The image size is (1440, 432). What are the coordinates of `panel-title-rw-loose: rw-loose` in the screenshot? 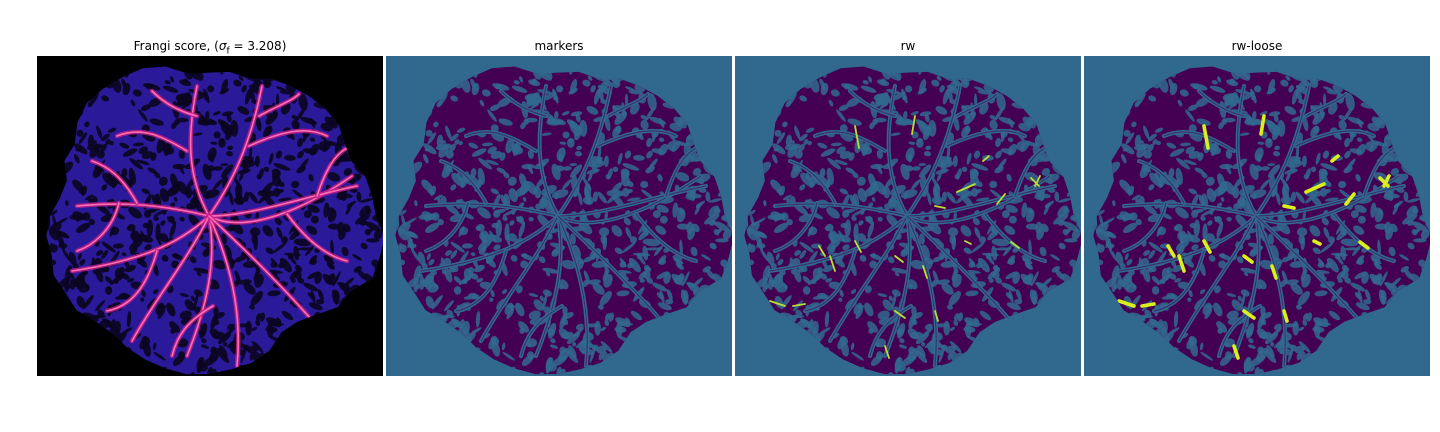 It's located at (1257, 46).